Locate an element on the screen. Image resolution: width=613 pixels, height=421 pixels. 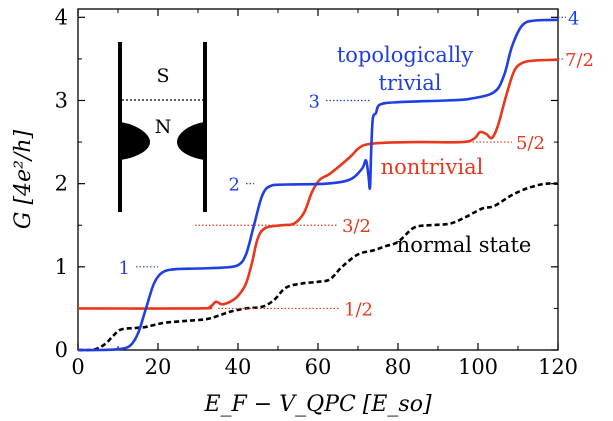
x-axis-title: E_F − V_QPC [E_so] is located at coordinates (317, 404).